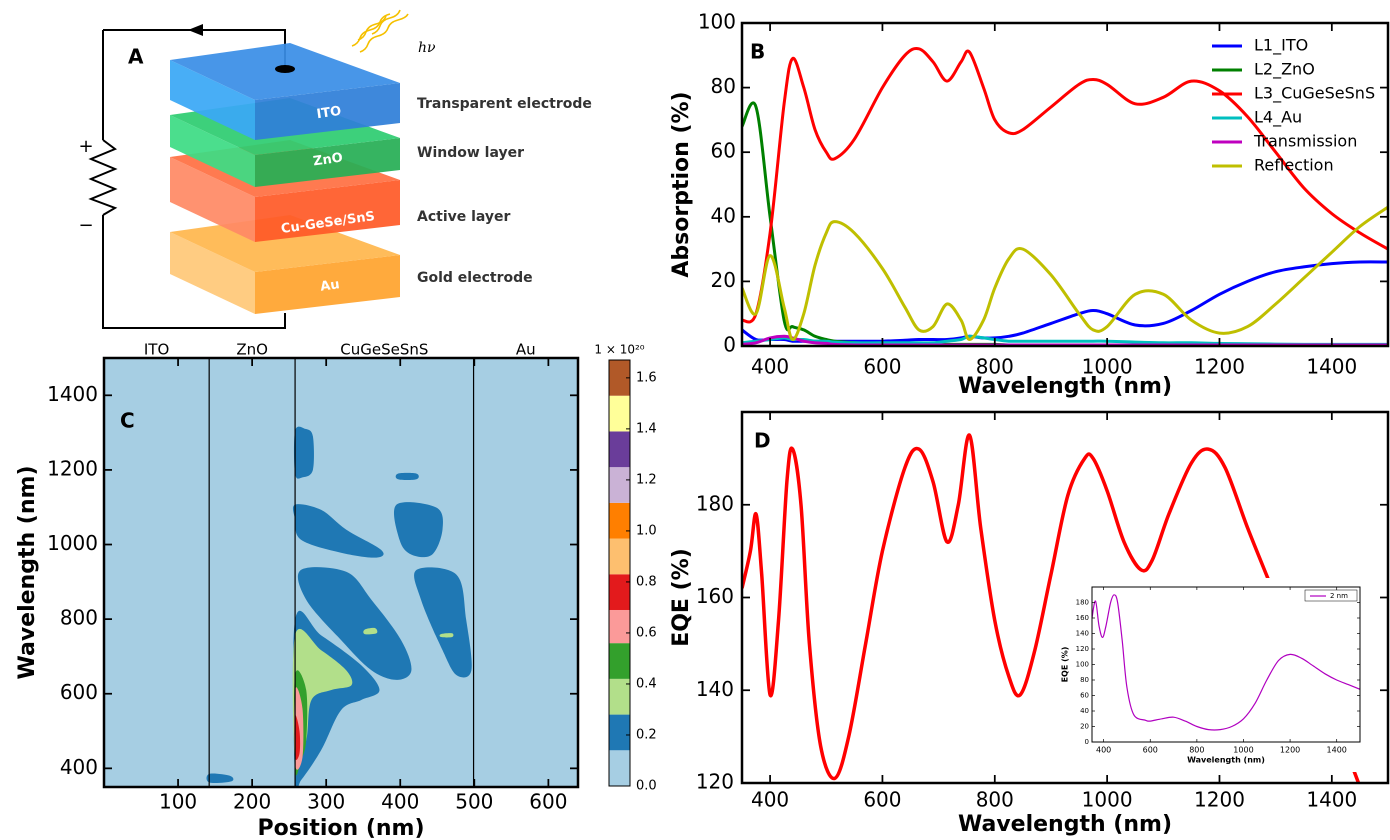  What do you see at coordinates (1284, 70) in the screenshot?
I see `legend-label: L2_ZnO` at bounding box center [1284, 70].